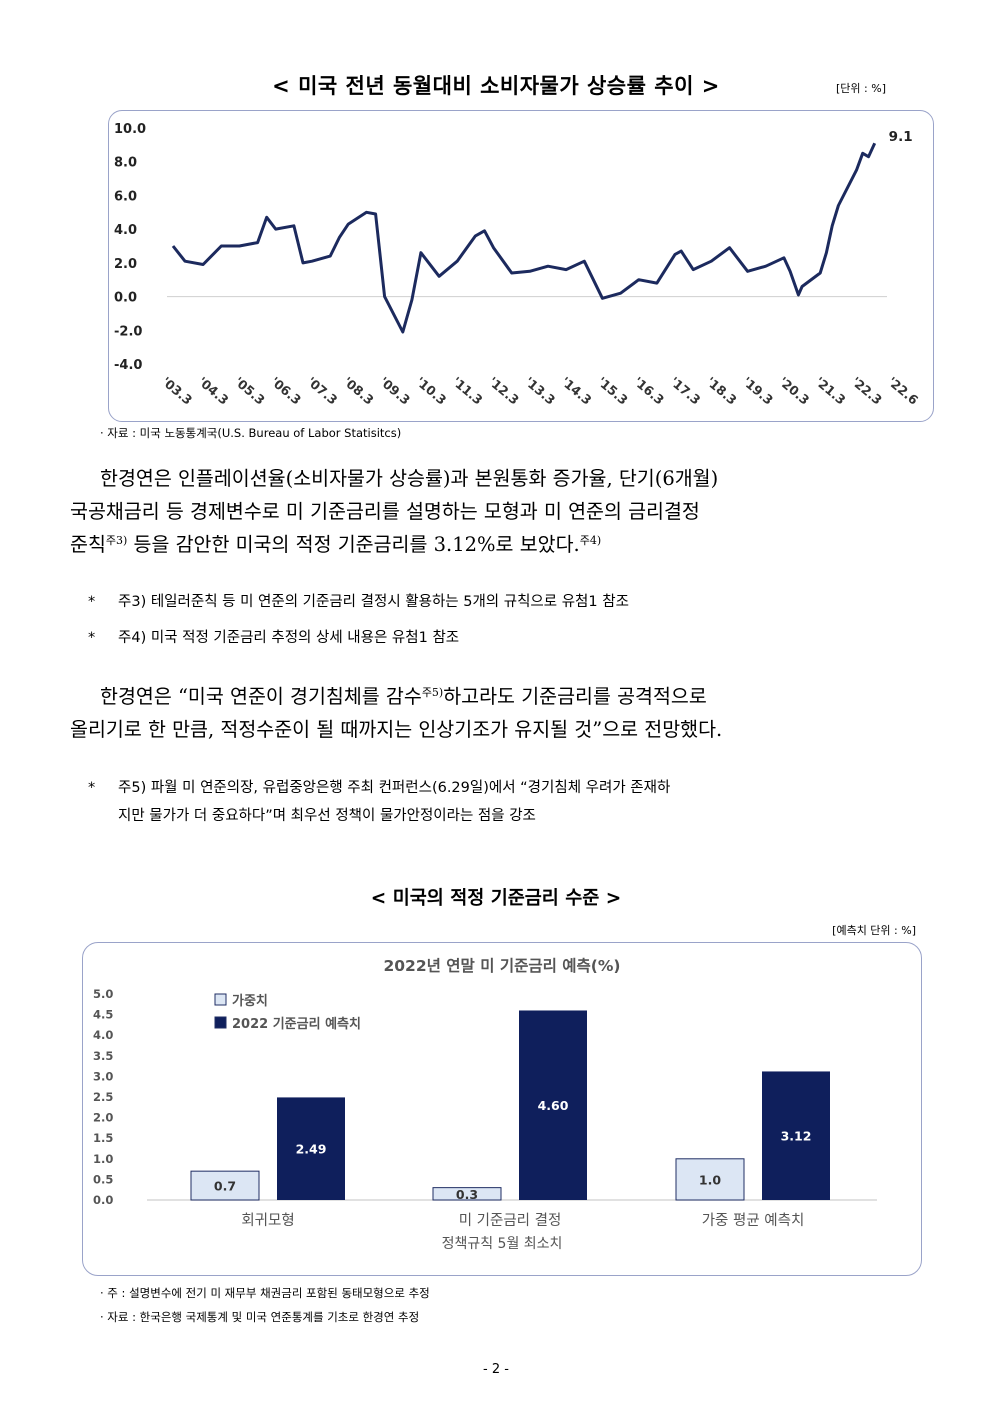  I want to click on x-tick-label: '18.3, so click(722, 391).